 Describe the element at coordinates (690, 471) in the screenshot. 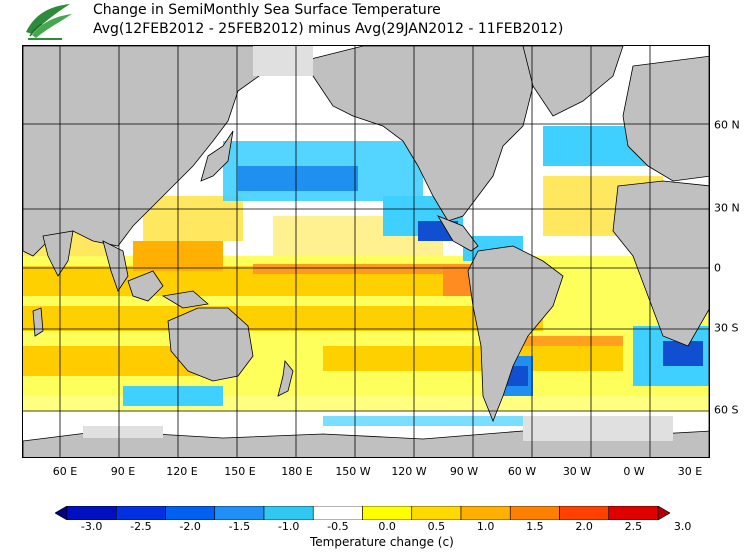

I see `lon-label-30e: 30 E` at that location.